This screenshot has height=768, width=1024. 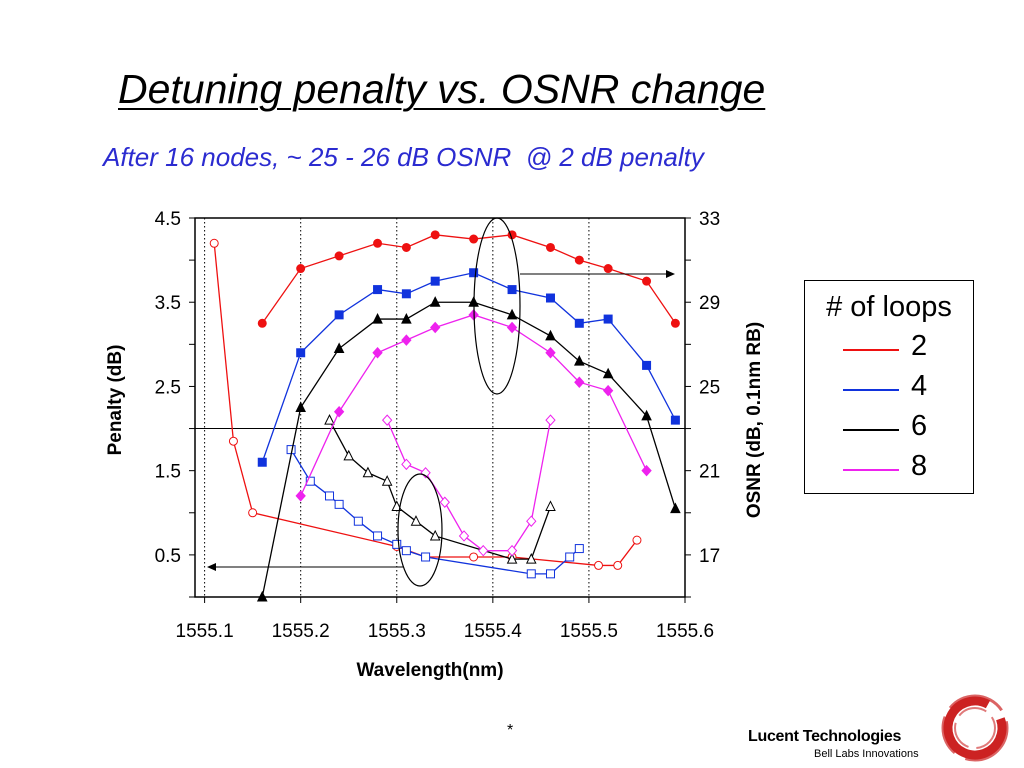 I want to click on legend-label-4-loops: 4, so click(x=919, y=386).